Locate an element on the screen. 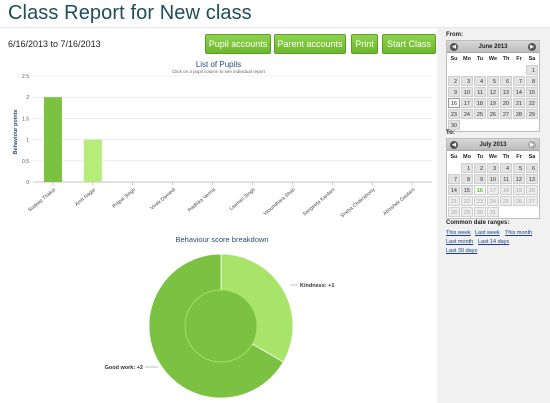 This screenshot has height=403, width=550. x-tick-label: Vivek Dwivedi is located at coordinates (163, 199).